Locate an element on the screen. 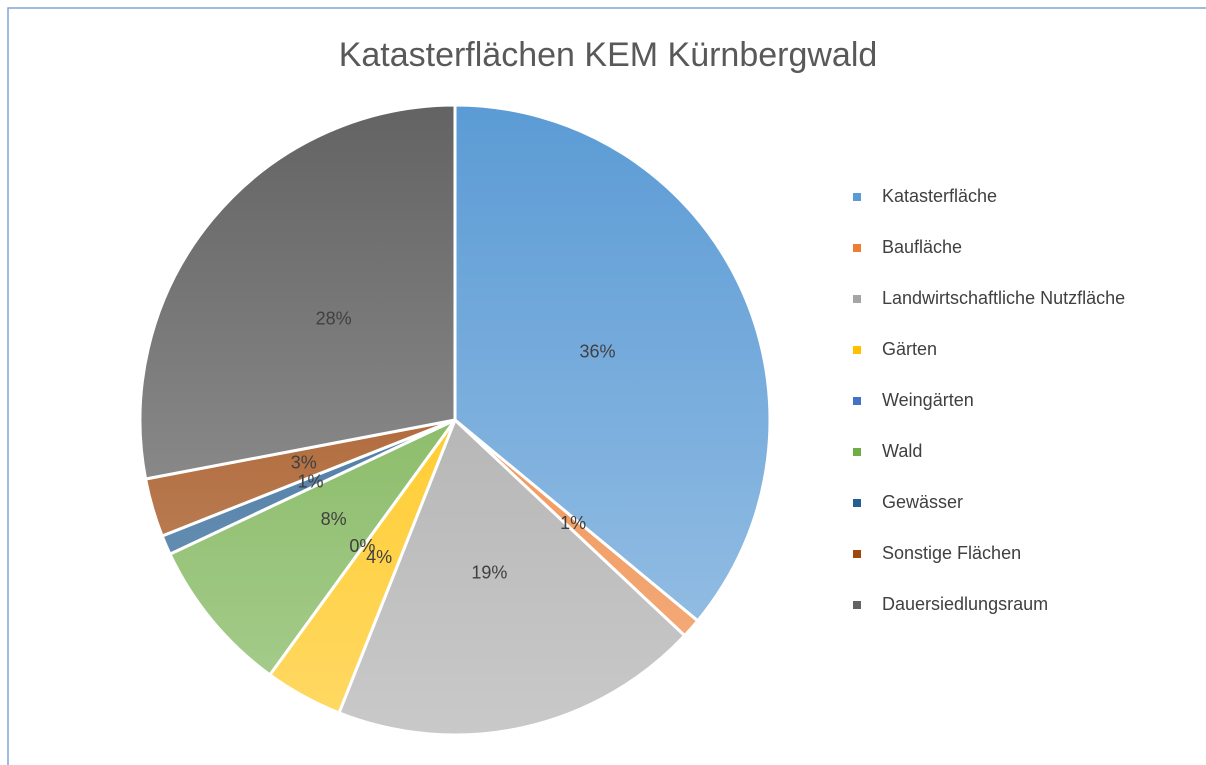 The height and width of the screenshot is (765, 1206). chart-title: Katasterflächen KEM Kürnbergwald is located at coordinates (608, 55).